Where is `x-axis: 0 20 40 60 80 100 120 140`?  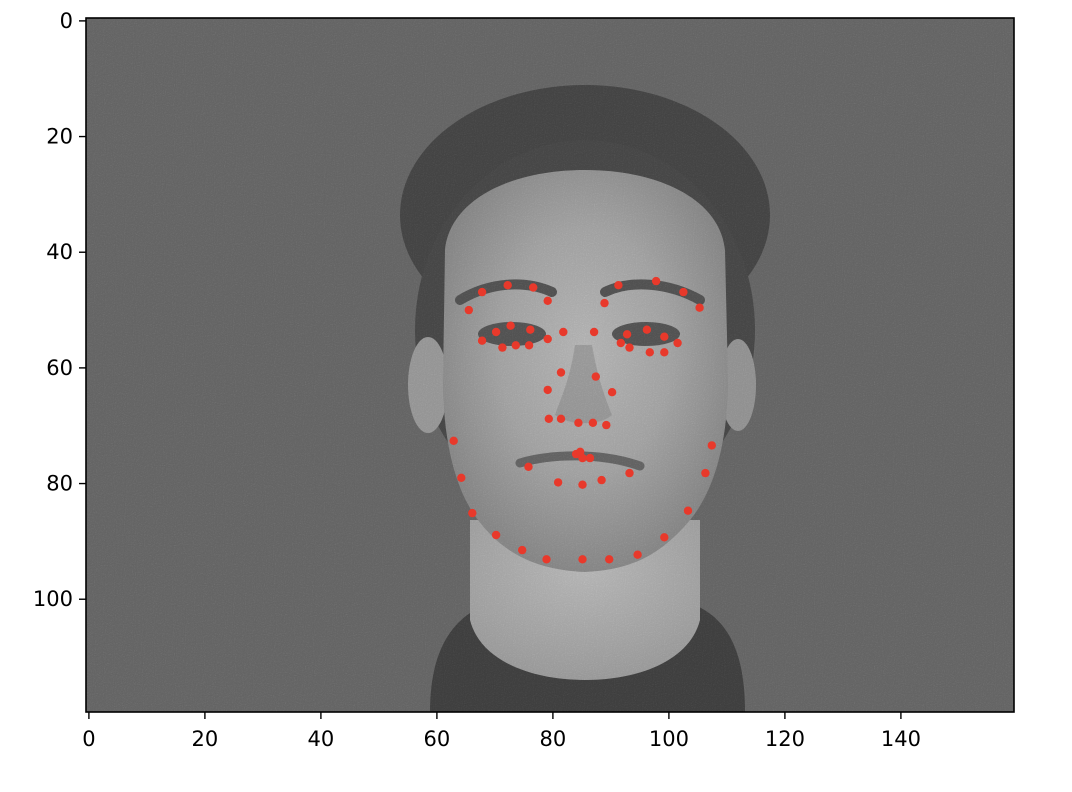
x-axis: 0 20 40 60 80 100 120 140 is located at coordinates (501, 731).